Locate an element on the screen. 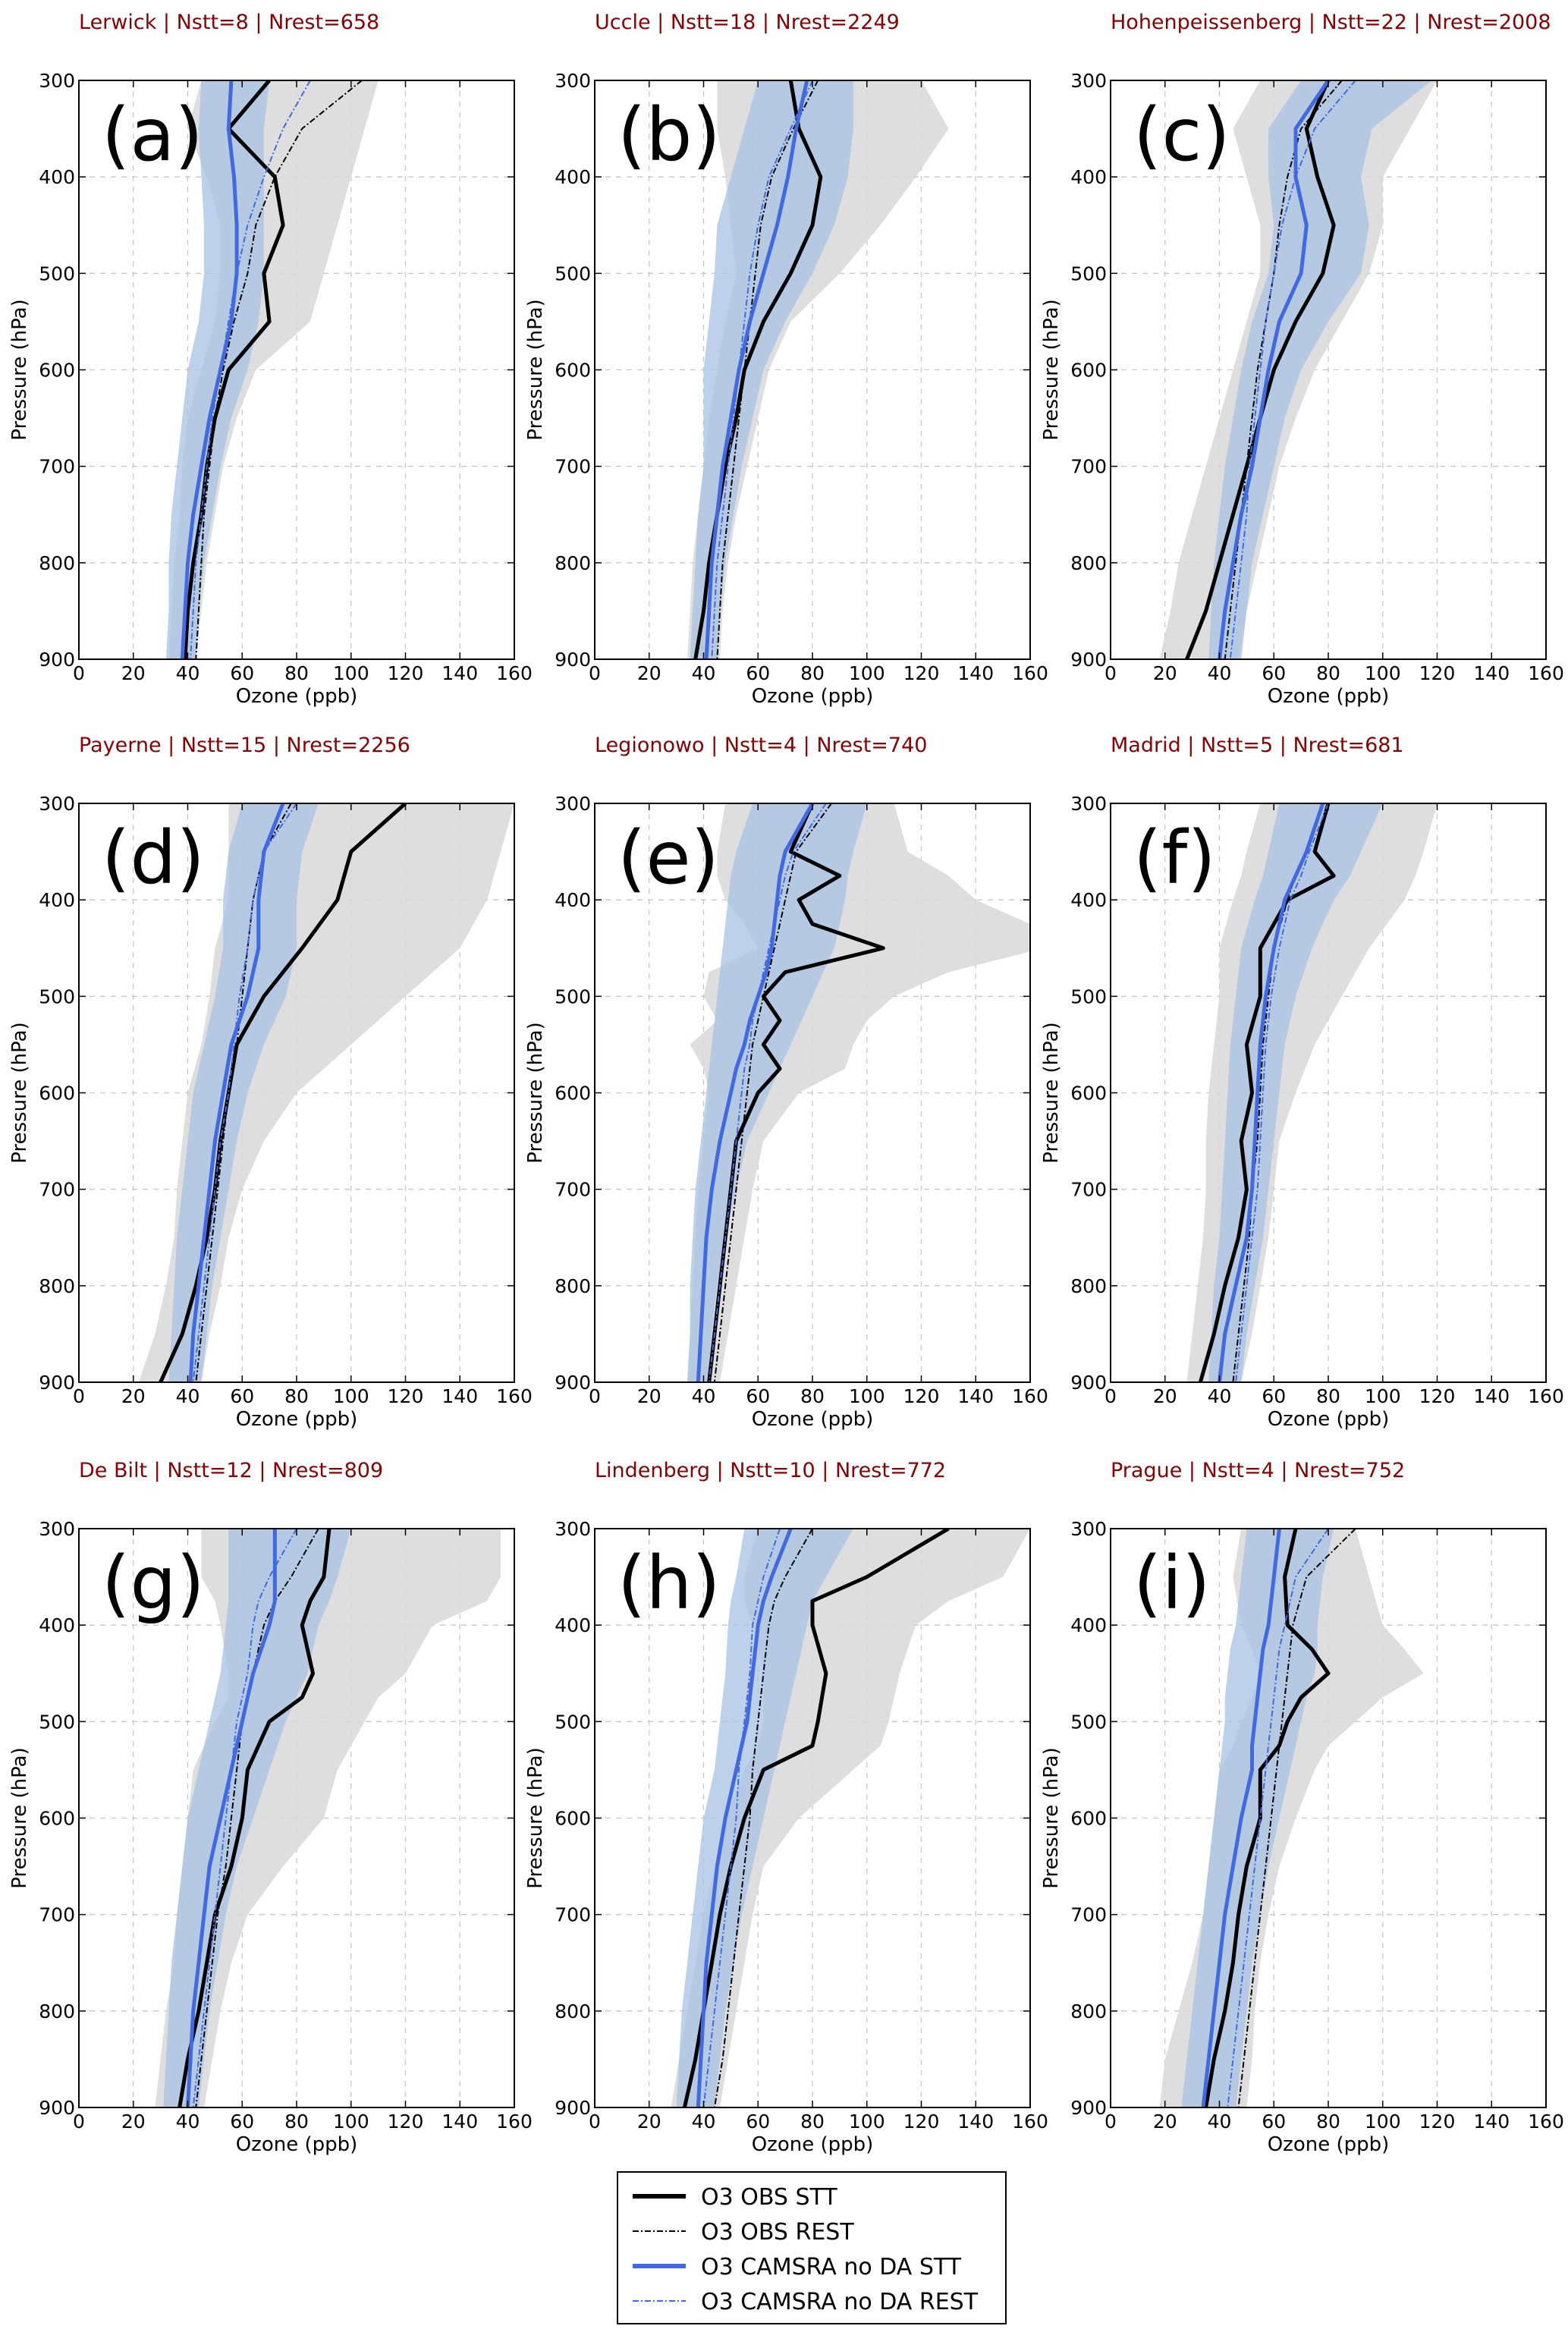 The image size is (1568, 2329). x-tick-label: 160 is located at coordinates (1546, 2122).